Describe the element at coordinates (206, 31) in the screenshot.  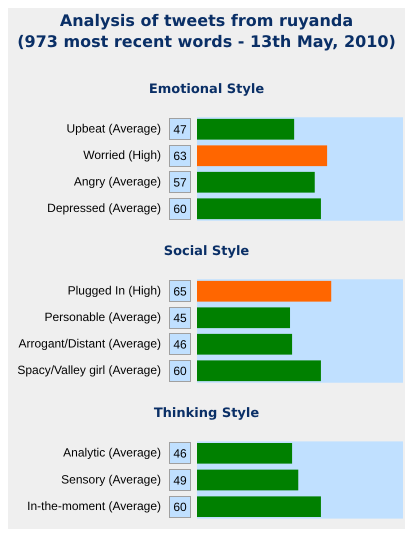
I see `chart-title: Analysis of tweets from ruyanda (973 most recent words - 13th May, 2010)` at that location.